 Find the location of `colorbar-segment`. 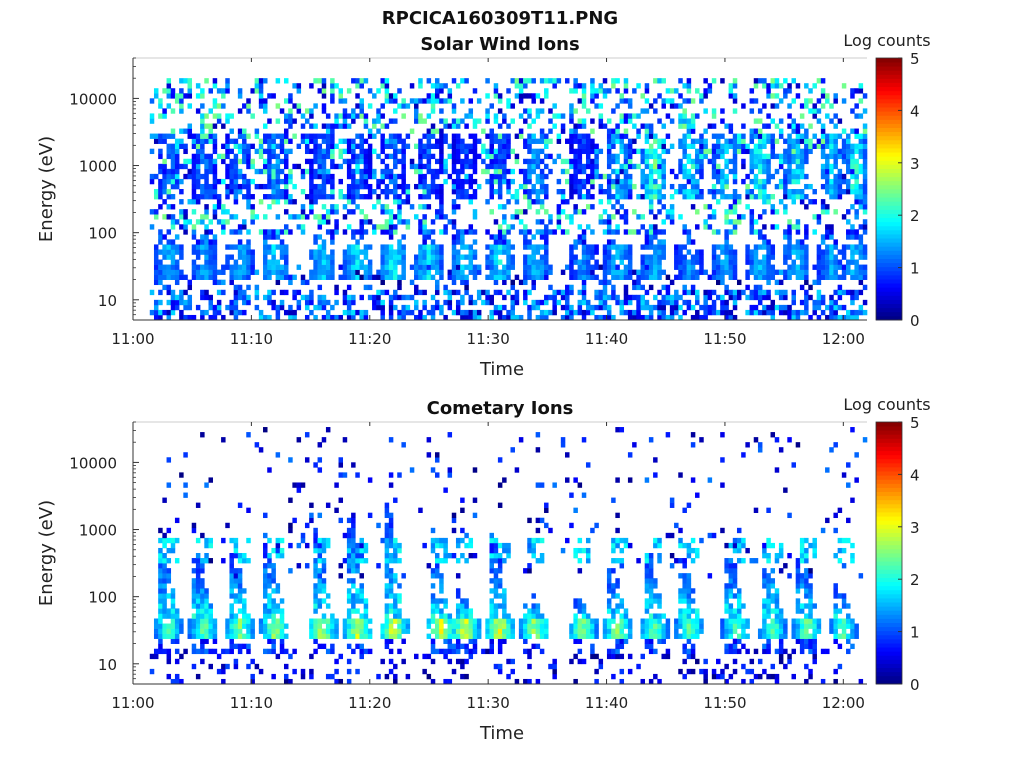

colorbar-segment is located at coordinates (889, 248).